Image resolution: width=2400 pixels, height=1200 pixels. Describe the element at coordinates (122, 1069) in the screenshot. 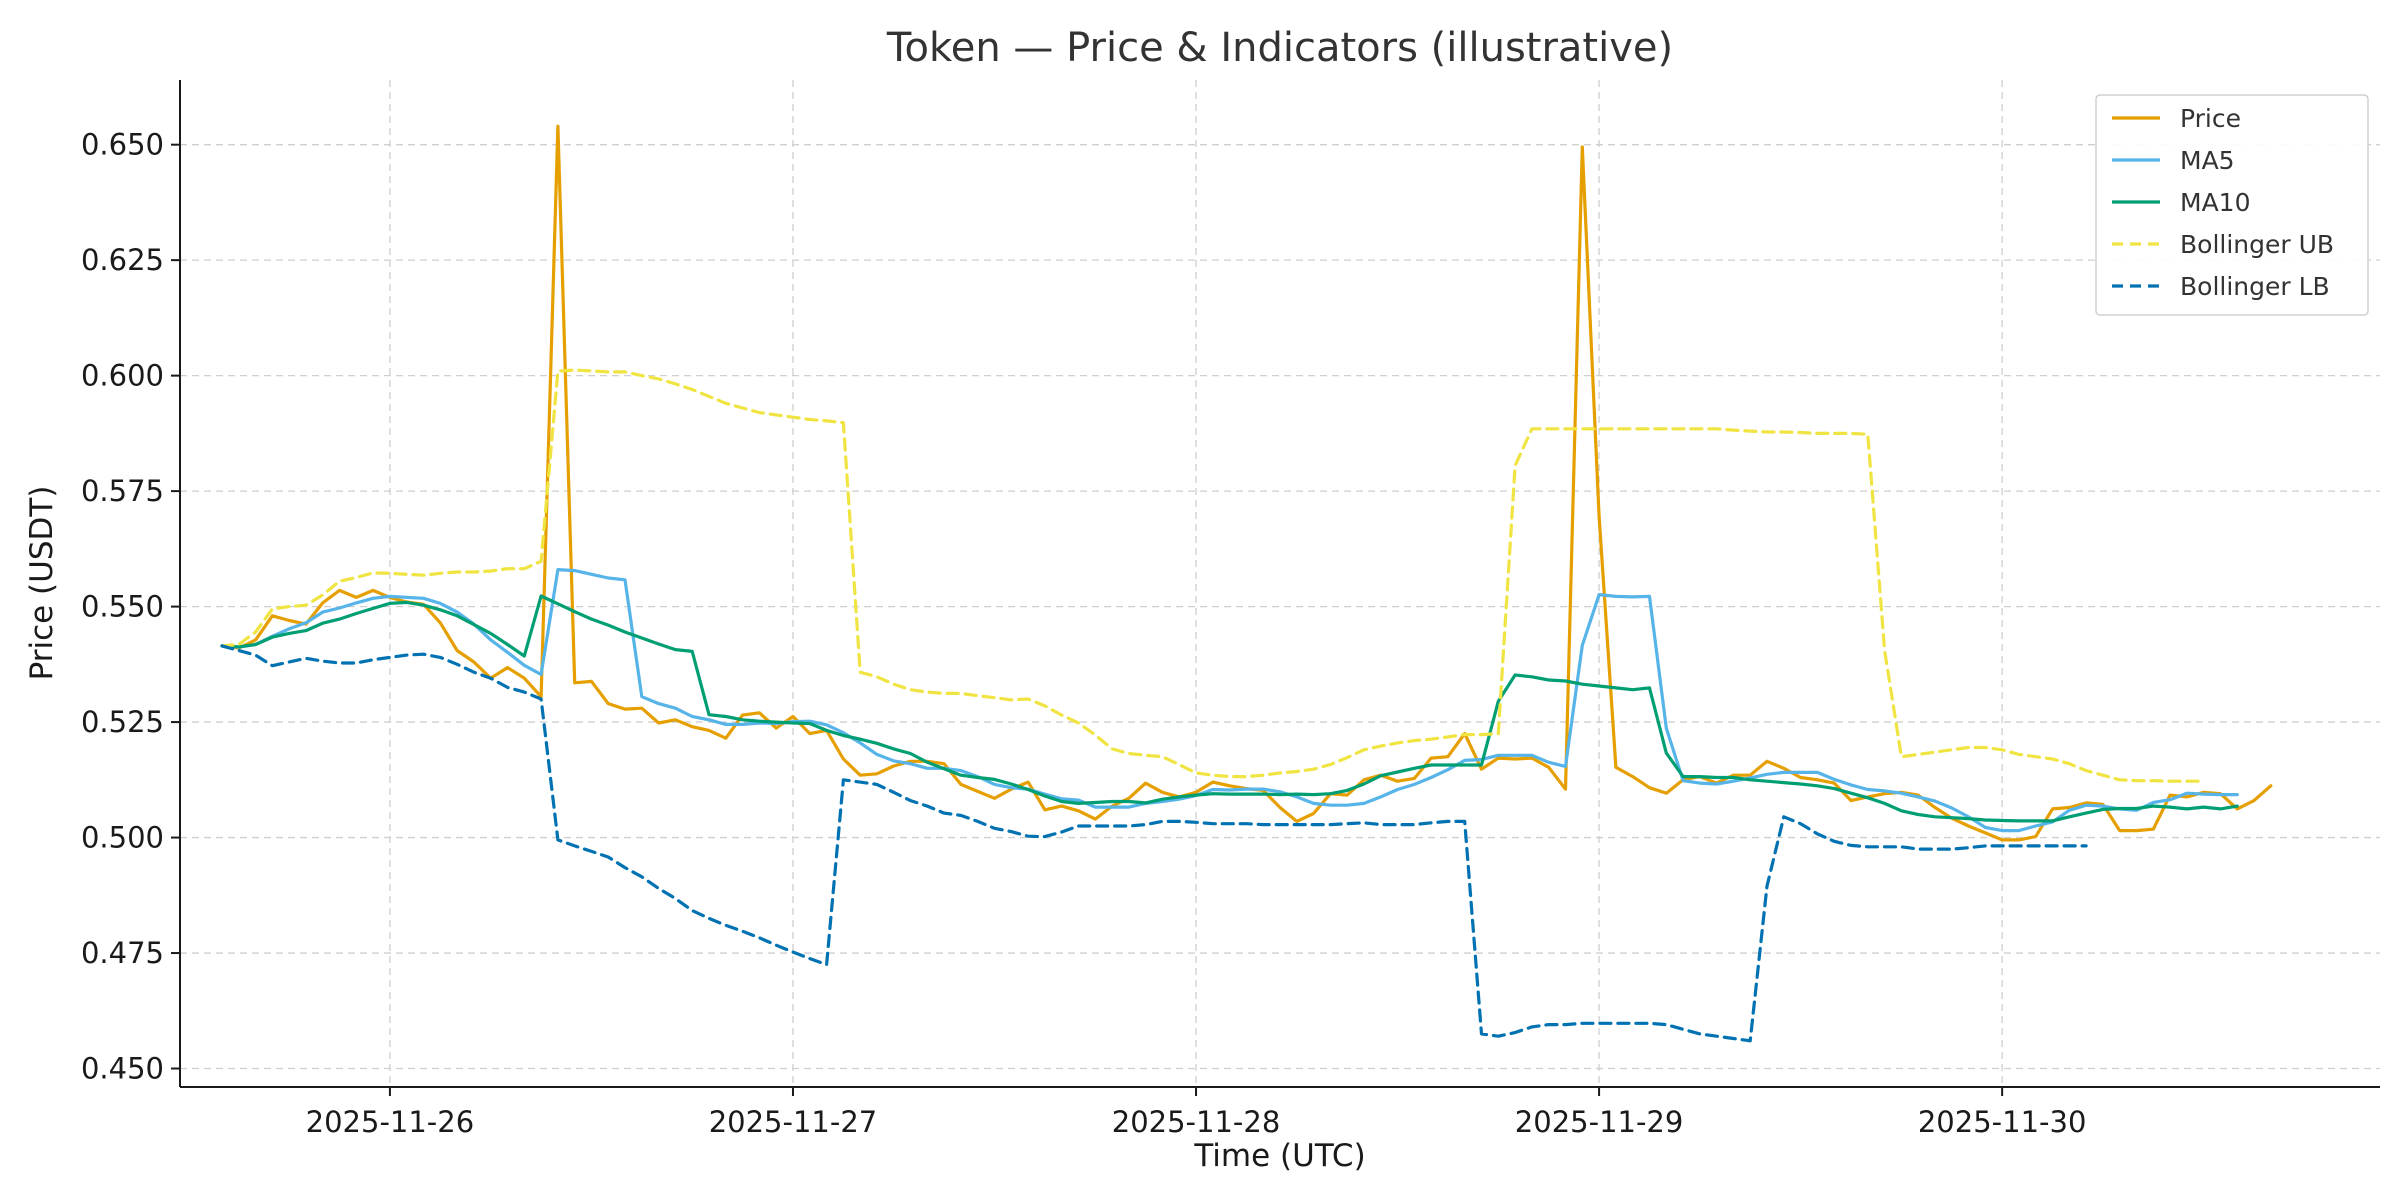

I see `y-tick-label: 0.450` at that location.